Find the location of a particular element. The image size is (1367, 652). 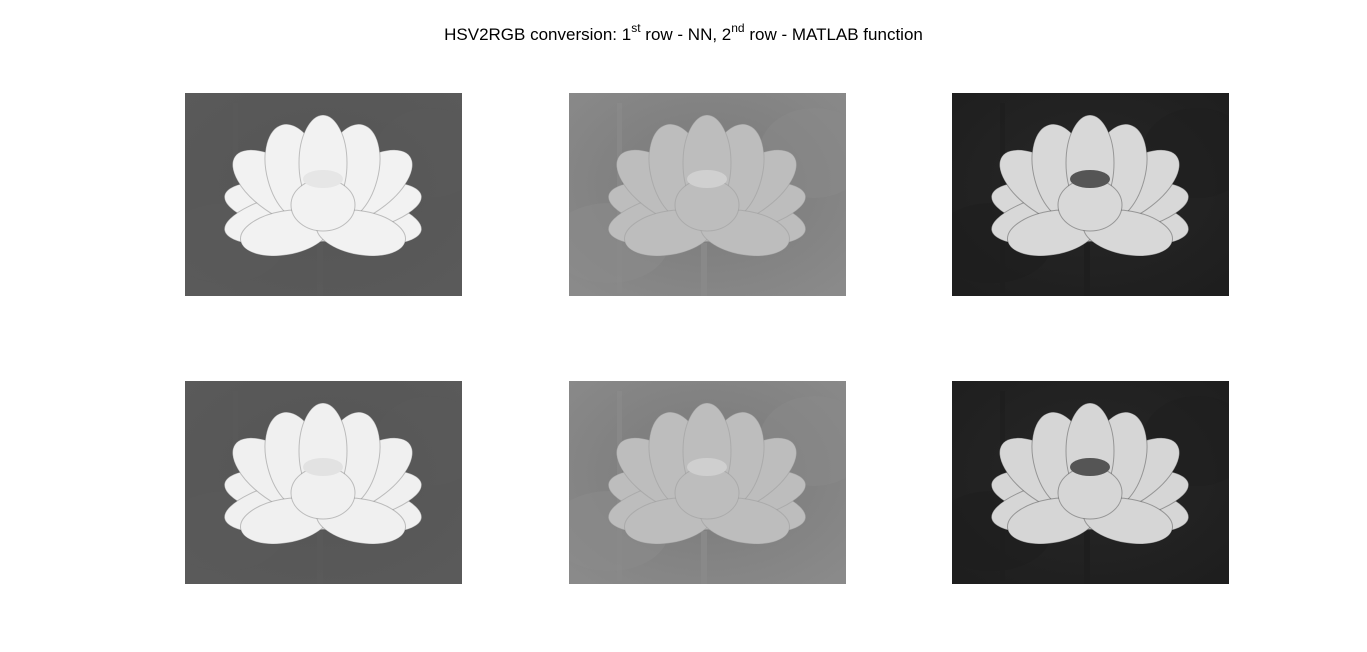

title-part-3: row - MATLAB function is located at coordinates (833, 34).